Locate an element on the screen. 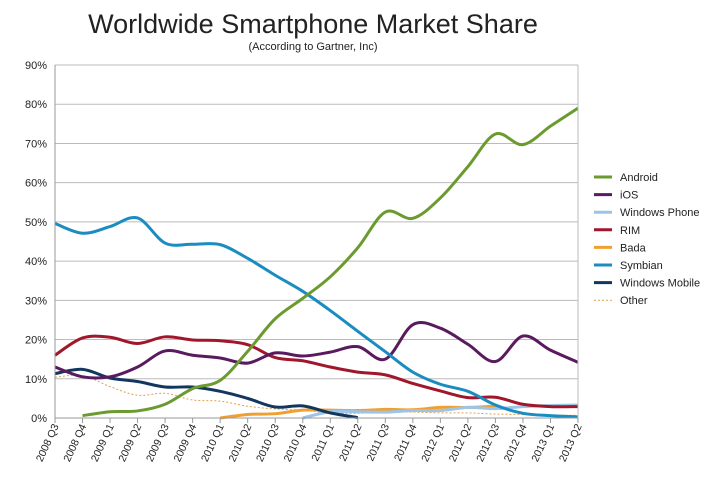  x-tick-label: 2011 Q1 is located at coordinates (323, 442).